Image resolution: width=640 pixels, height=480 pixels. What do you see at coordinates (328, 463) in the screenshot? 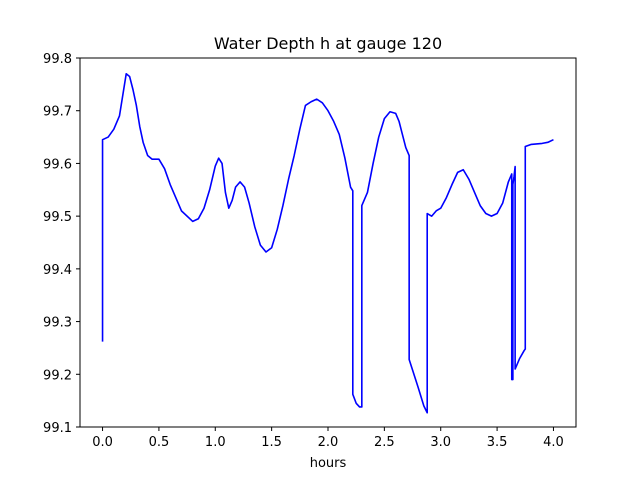
I see `x-axis-label: hours` at bounding box center [328, 463].